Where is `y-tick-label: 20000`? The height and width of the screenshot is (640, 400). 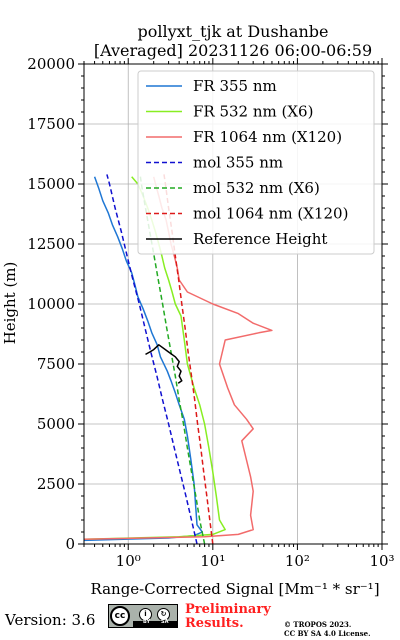
y-tick-label: 20000 is located at coordinates (51, 64).